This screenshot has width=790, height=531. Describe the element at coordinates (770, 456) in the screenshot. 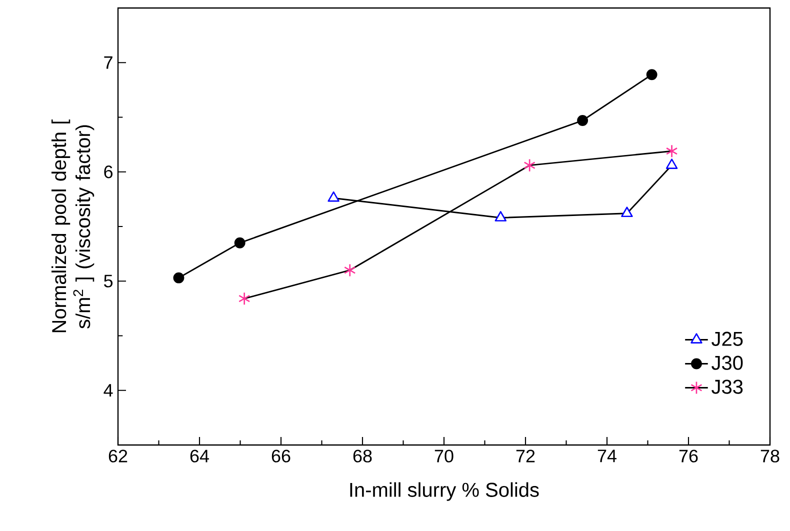

I see `x-tick-label: 78` at that location.